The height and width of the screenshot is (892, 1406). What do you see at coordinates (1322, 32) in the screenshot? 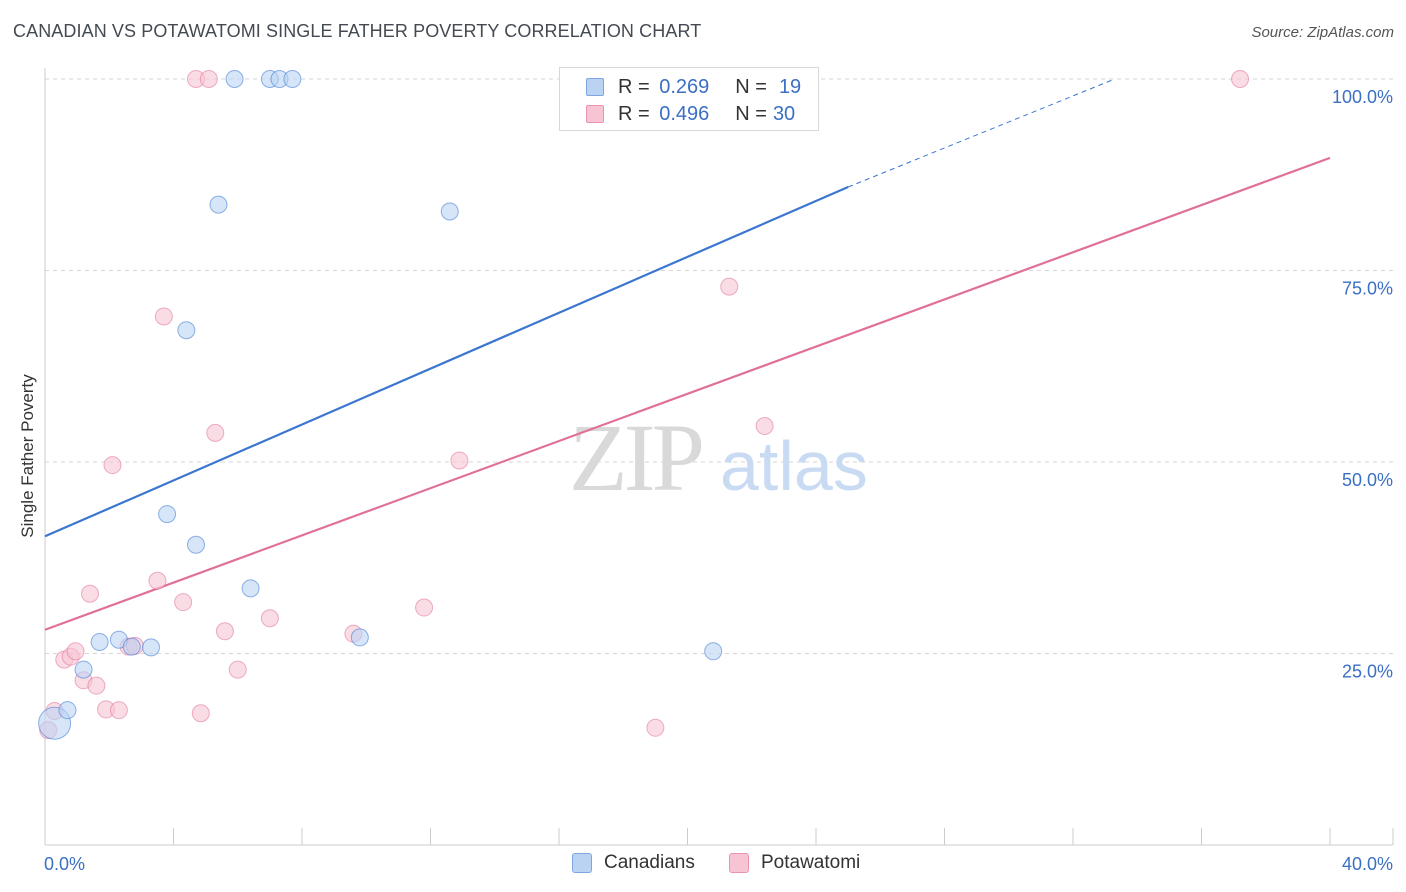
I see `source-label: Source: ZipAtlas.com` at bounding box center [1322, 32].